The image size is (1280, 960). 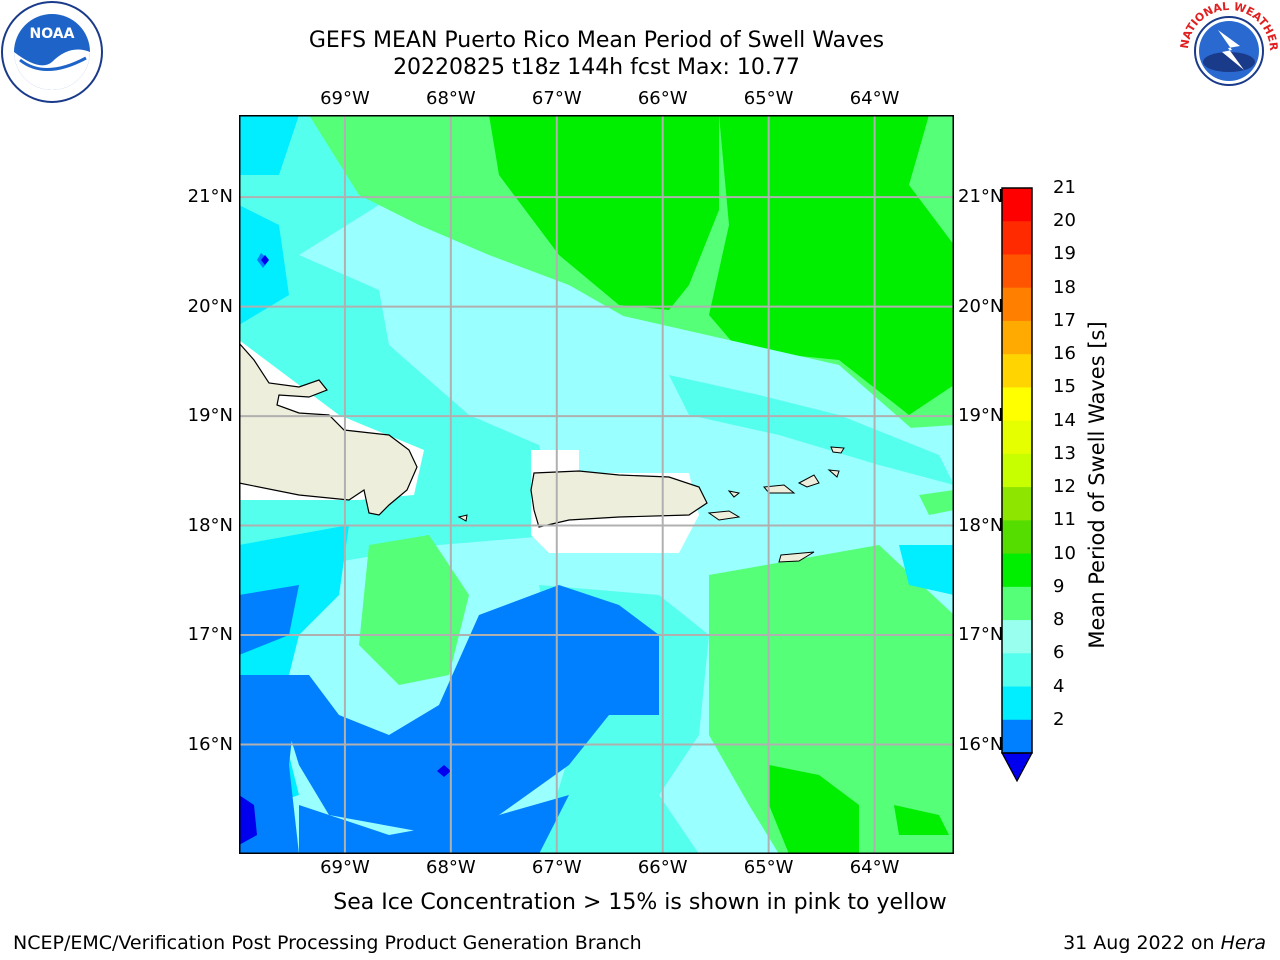 I want to click on colorbar-tick-label: 19, so click(x=1064, y=254).